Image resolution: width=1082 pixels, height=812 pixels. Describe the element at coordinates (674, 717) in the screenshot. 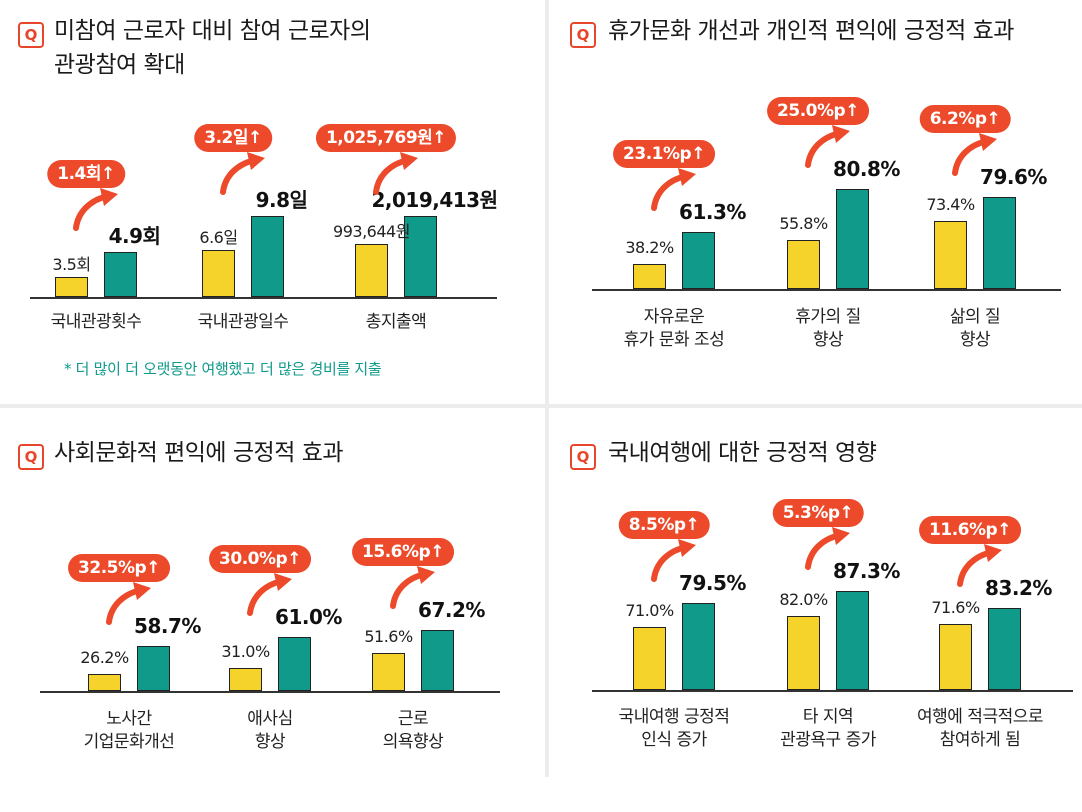

I see `category-label-line: 국내여행 긍정적` at that location.